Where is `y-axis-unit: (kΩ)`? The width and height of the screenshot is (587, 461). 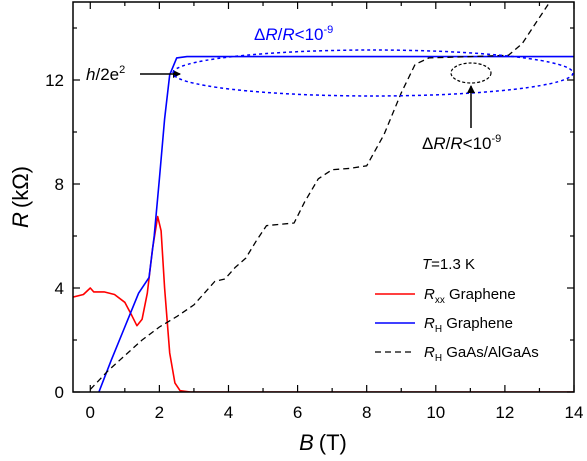
y-axis-unit: (kΩ) is located at coordinates (20, 187).